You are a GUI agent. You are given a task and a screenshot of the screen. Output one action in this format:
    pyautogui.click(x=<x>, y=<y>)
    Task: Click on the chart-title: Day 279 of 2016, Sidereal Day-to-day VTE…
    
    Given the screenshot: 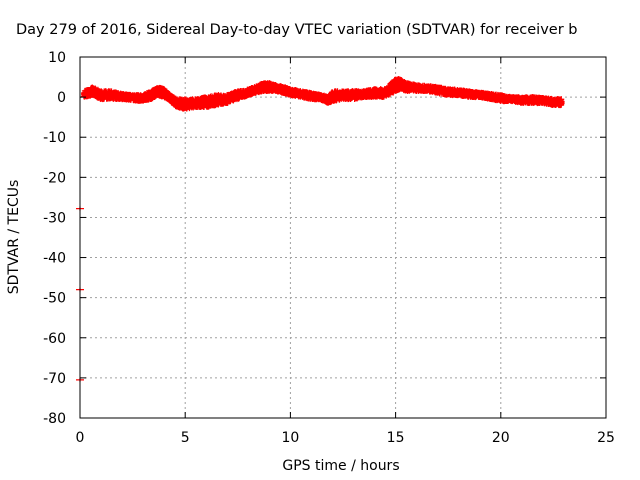 What is the action you would take?
    pyautogui.click(x=296, y=30)
    